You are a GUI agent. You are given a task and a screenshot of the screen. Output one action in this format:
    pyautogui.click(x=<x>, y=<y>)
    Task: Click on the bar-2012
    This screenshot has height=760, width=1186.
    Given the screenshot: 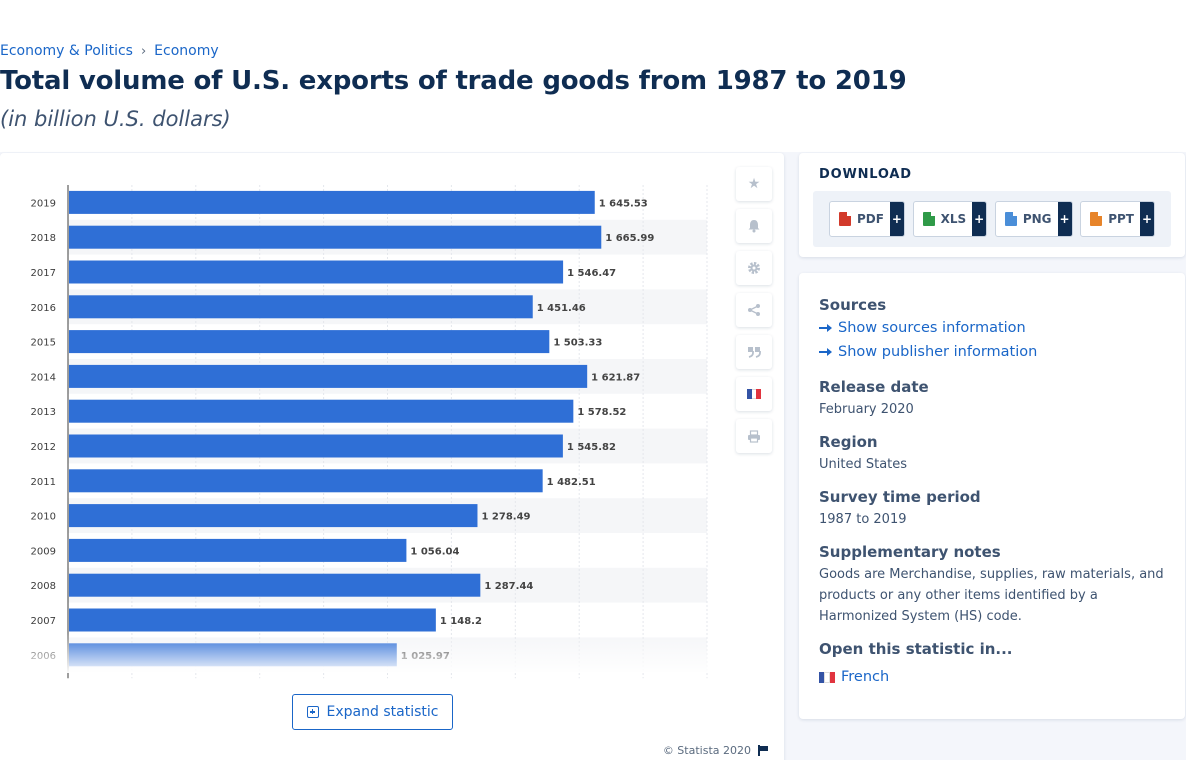 What is the action you would take?
    pyautogui.click(x=316, y=446)
    